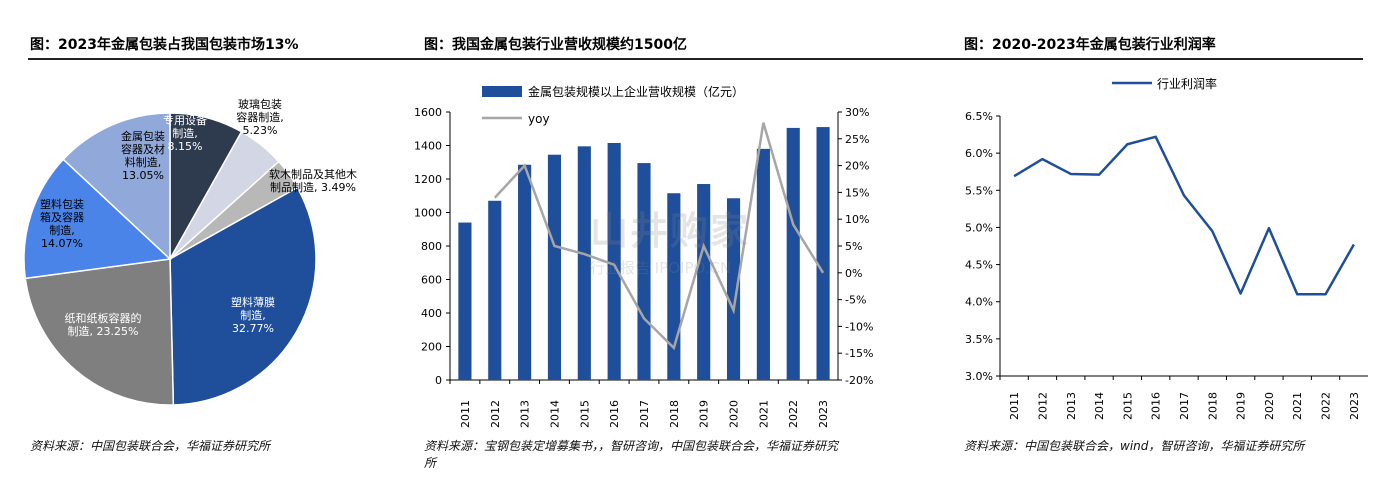 The image size is (1400, 485). I want to click on bar-chart-source: 资料来源：宝钢包装定增募集书，，智研咨询，中国包装联合会，华福证券研究所, so click(631, 454).